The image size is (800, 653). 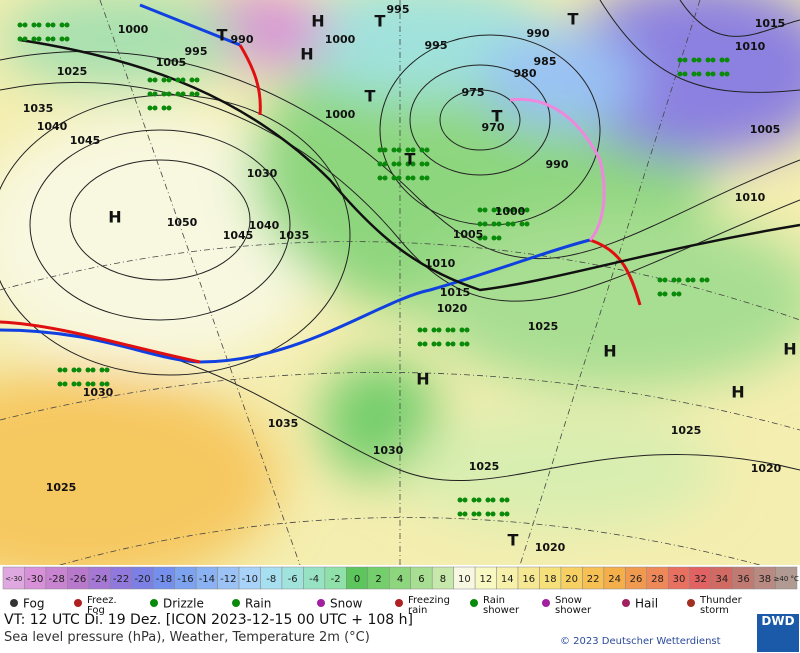 I want to click on isobar-label: 1040, so click(x=52, y=126).